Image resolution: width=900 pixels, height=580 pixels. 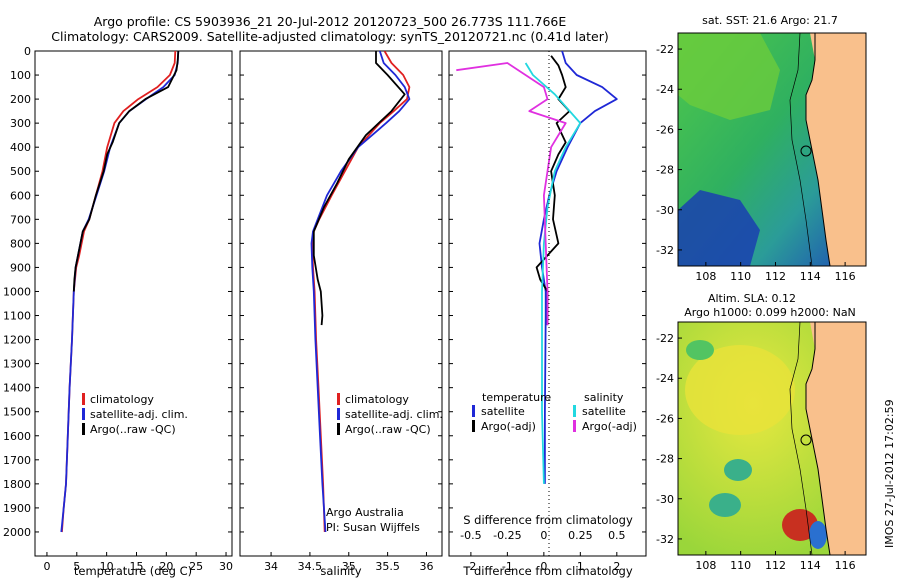 What do you see at coordinates (20, 219) in the screenshot?
I see `depth-tick-label: 700` at bounding box center [20, 219].